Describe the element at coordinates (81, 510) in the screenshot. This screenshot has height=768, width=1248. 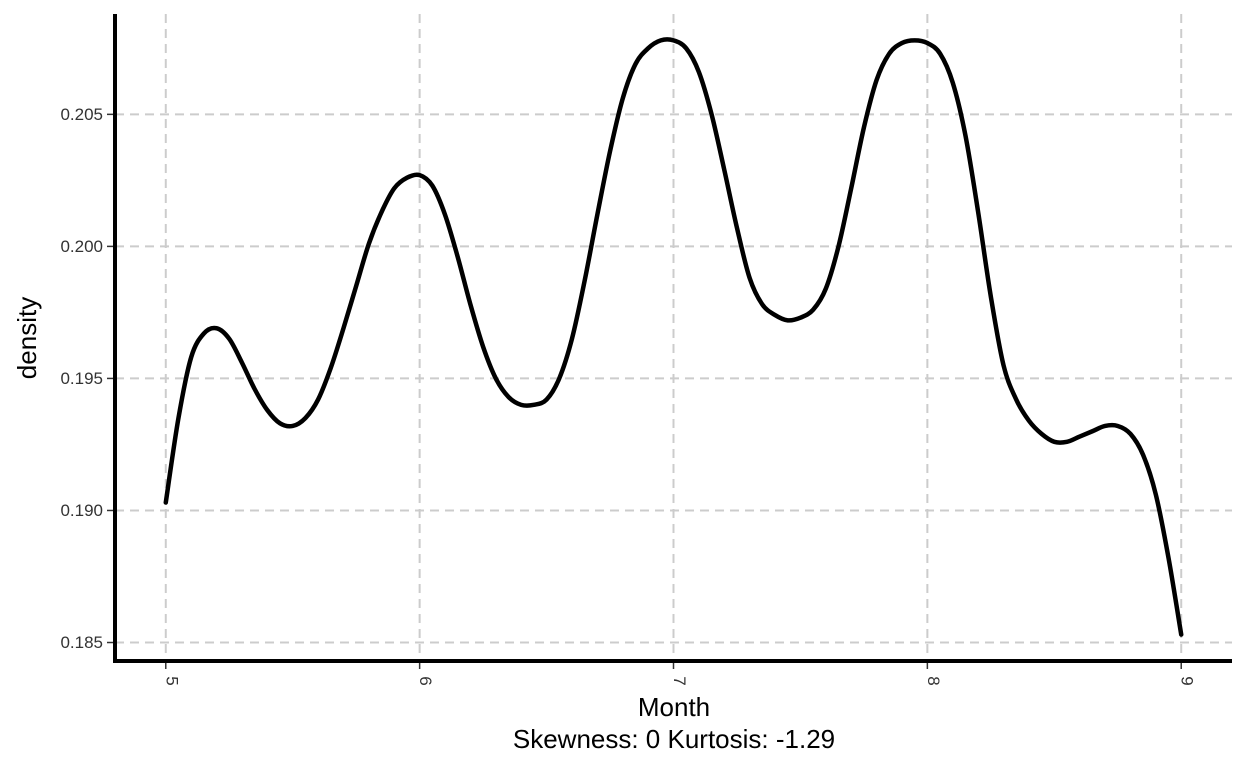
I see `y-tick-label: 0.190` at that location.